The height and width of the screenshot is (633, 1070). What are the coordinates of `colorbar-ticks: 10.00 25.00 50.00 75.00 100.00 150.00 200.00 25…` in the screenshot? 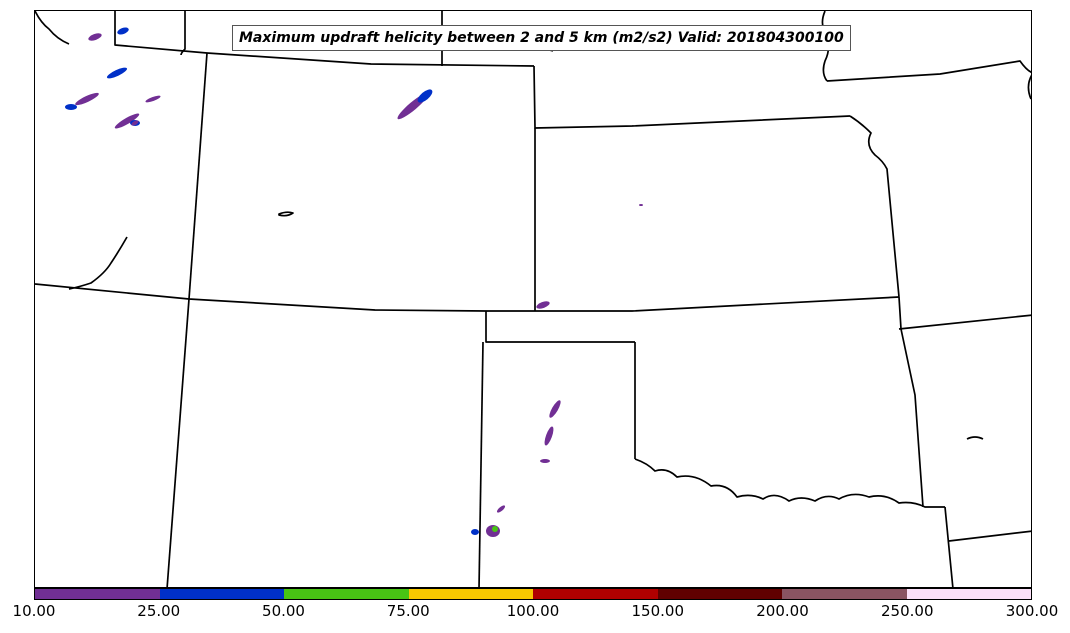 It's located at (535, 615).